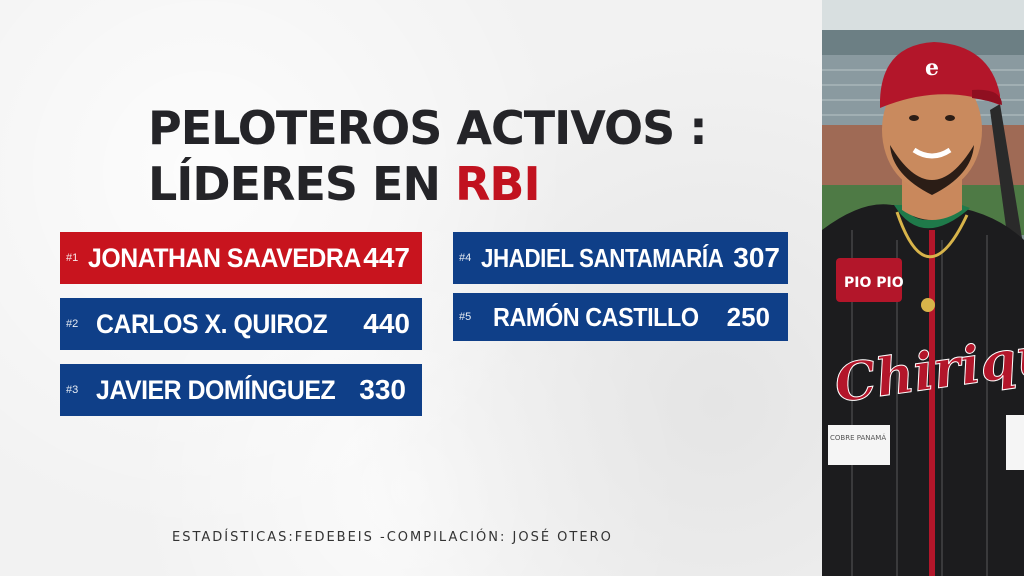 The width and height of the screenshot is (1024, 576). I want to click on leader-row-3: #3 JAVIER DOMÍNGUEZ 330, so click(241, 390).